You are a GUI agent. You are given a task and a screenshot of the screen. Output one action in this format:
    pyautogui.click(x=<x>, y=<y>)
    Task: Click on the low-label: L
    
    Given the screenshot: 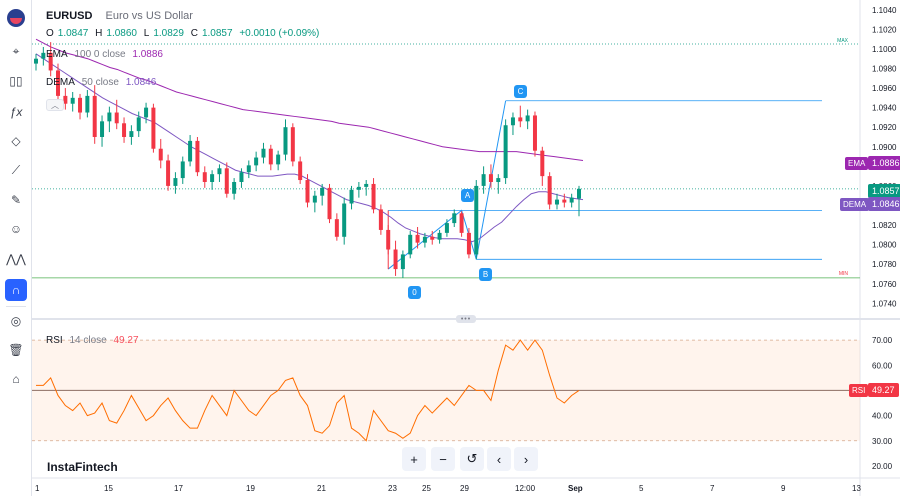 What is the action you would take?
    pyautogui.click(x=146, y=33)
    